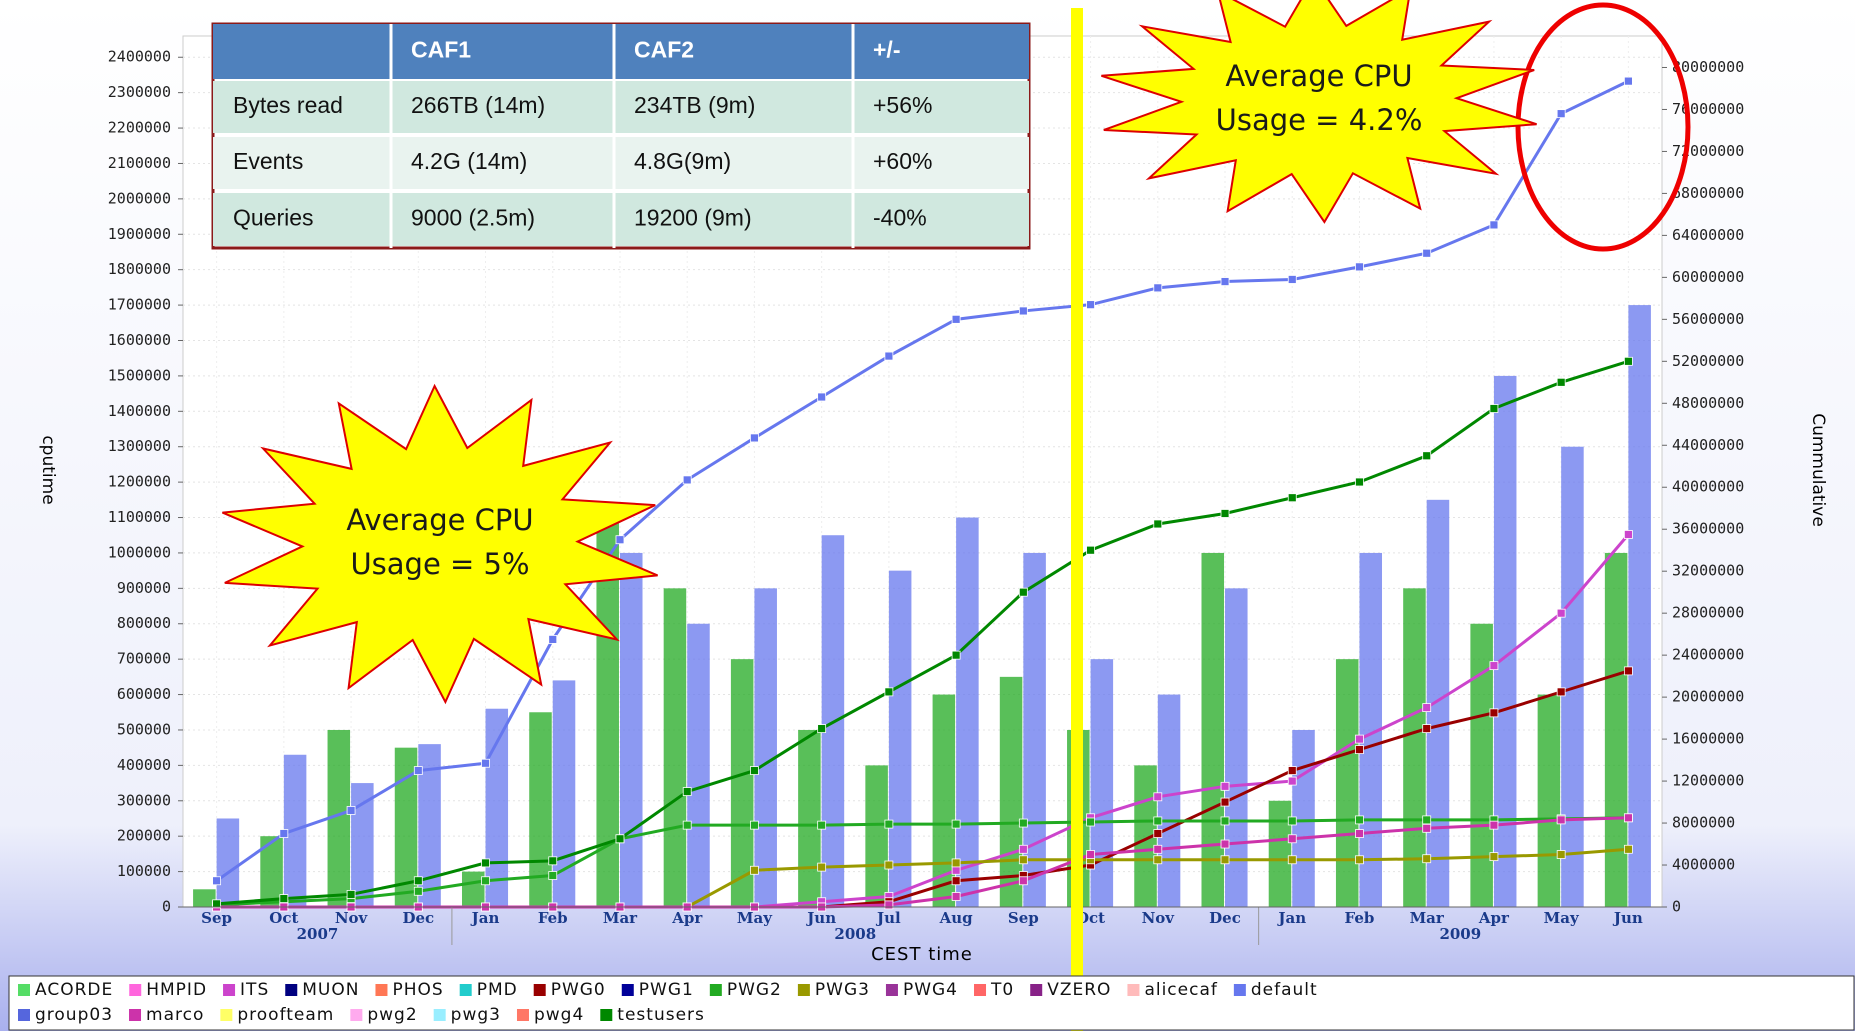 The height and width of the screenshot is (1031, 1855). I want to click on y-tick-label: 1200000, so click(139, 482).